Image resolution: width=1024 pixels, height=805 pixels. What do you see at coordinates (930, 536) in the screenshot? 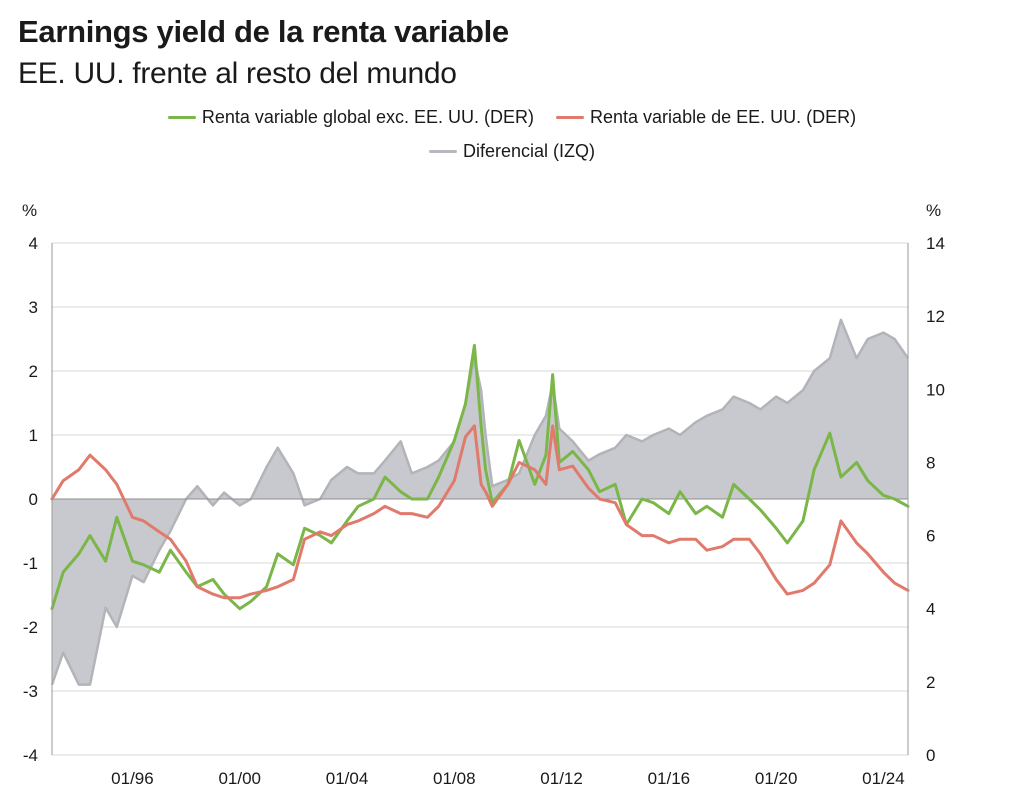
I see `right-tick-label: 6` at bounding box center [930, 536].